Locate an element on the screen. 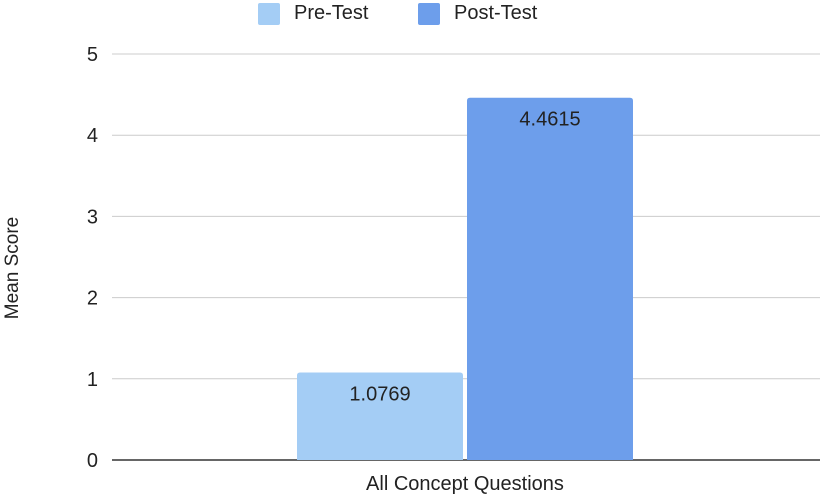 The image size is (820, 496). data-label-pre-test: 1.0769 is located at coordinates (379, 395).